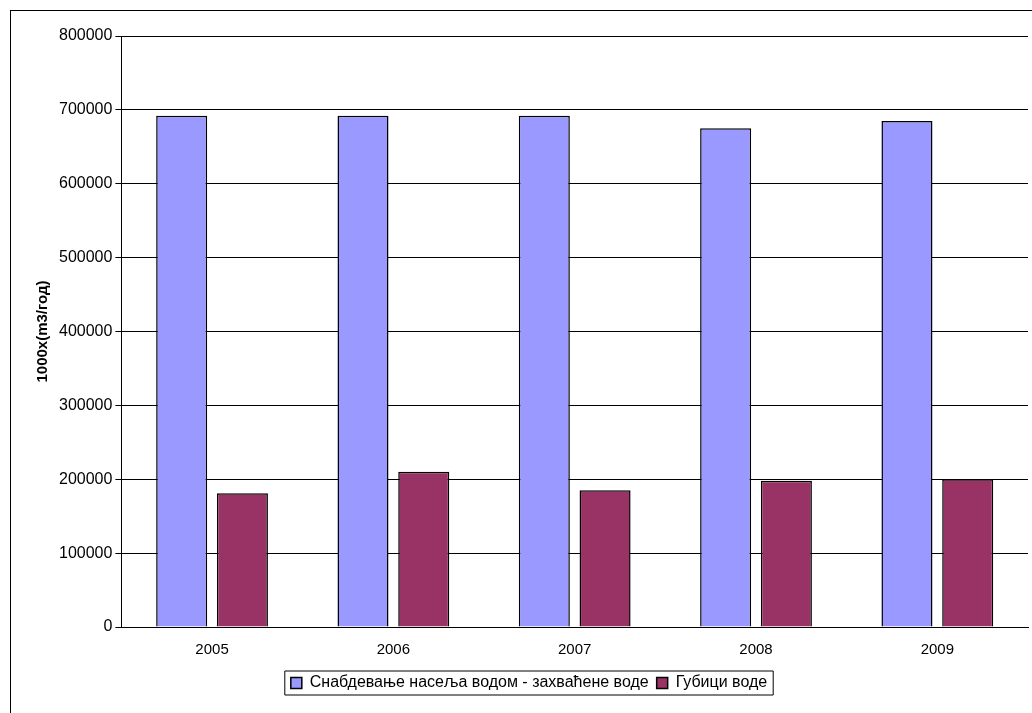  Describe the element at coordinates (86, 35) in the screenshot. I see `y-tick-label: 800000` at that location.